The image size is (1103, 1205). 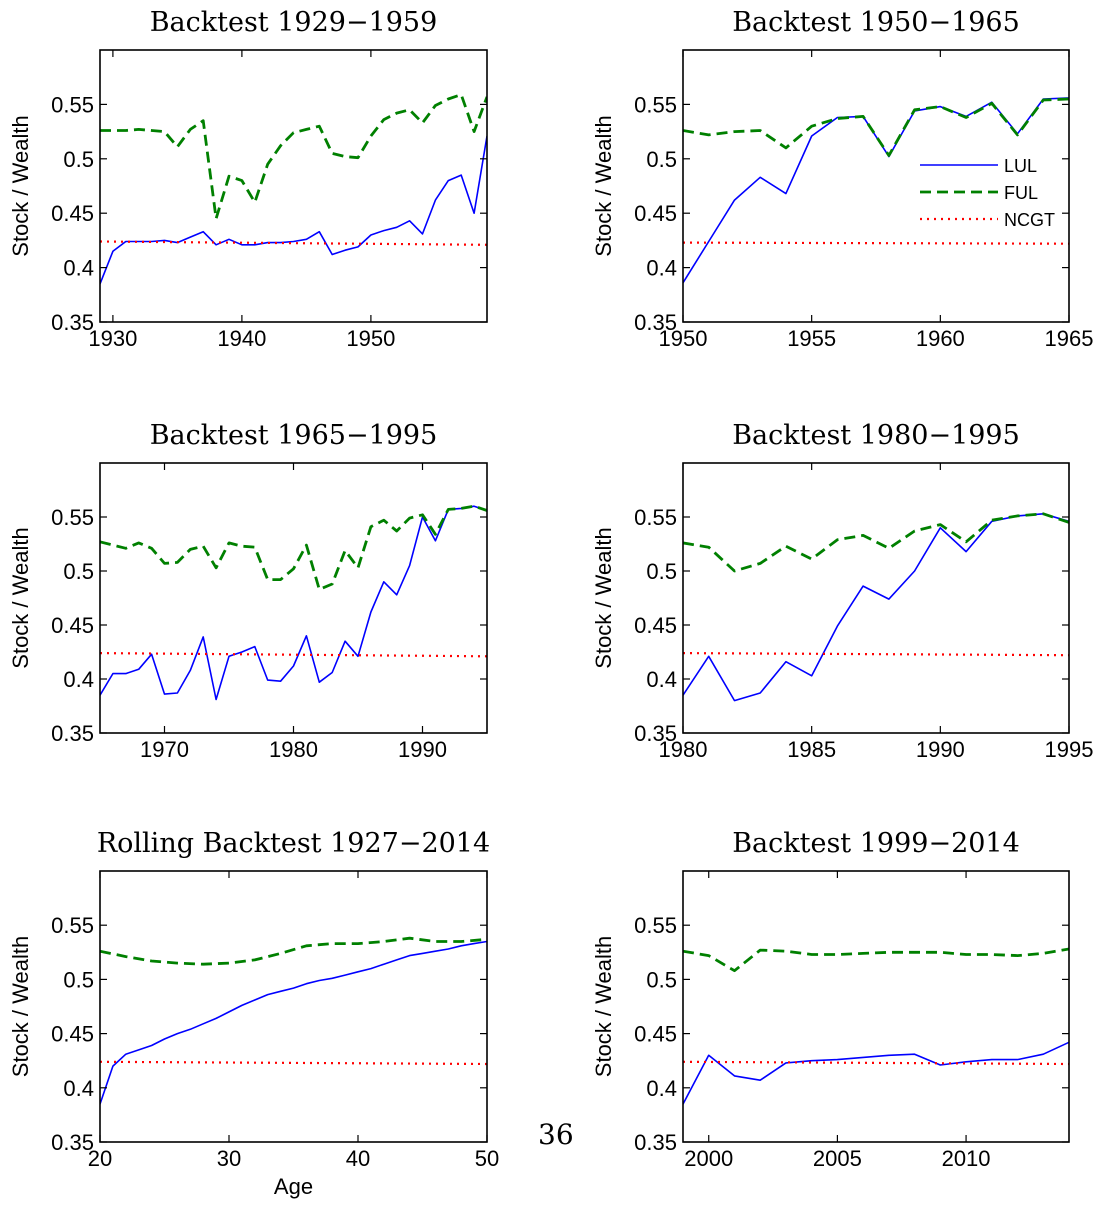 What do you see at coordinates (164, 749) in the screenshot?
I see `x-tick-label: 1970` at bounding box center [164, 749].